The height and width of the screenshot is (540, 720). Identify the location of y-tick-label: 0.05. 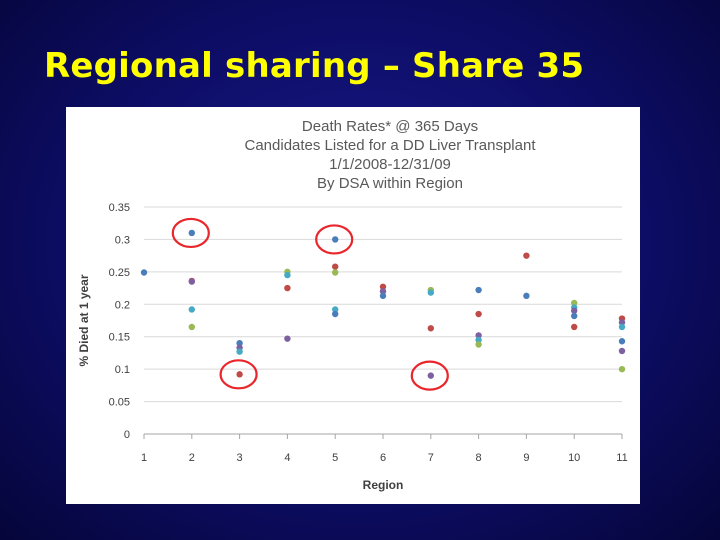
(119, 403).